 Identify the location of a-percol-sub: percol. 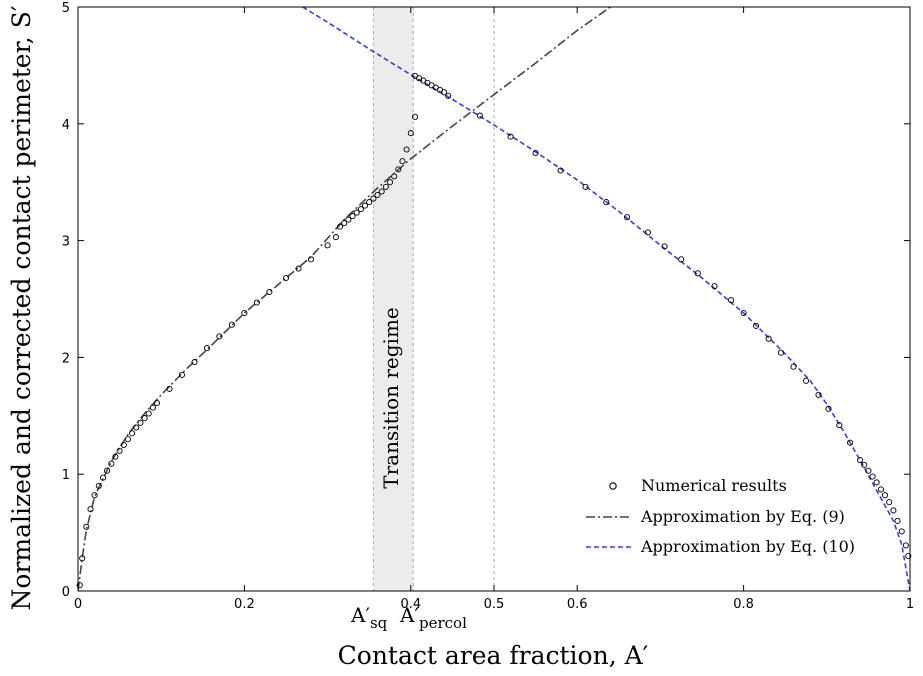
(443, 623).